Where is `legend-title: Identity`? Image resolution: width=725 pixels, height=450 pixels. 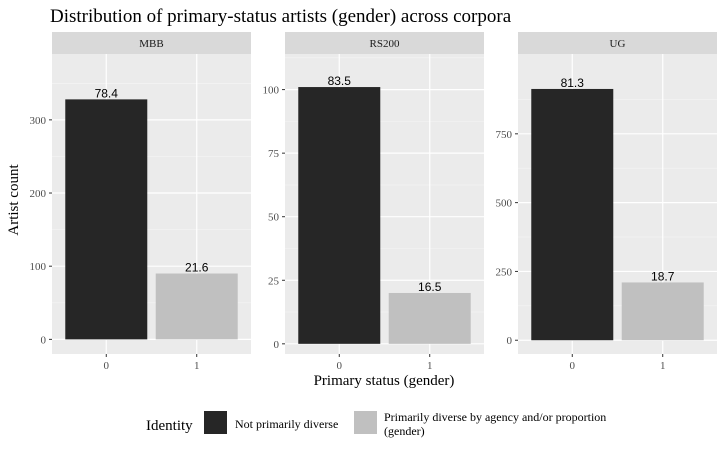
legend-title: Identity is located at coordinates (169, 426).